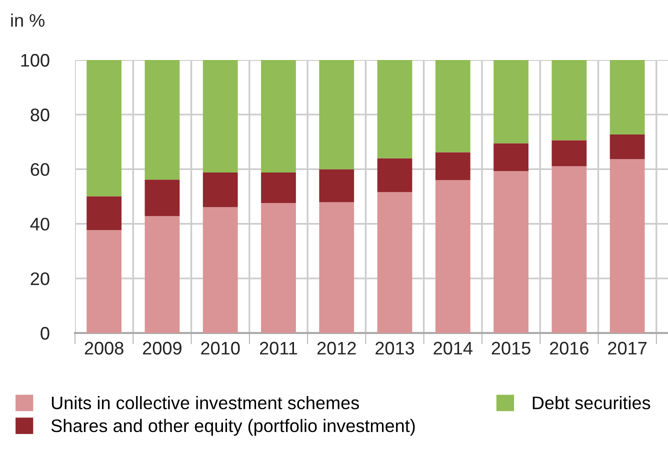 The width and height of the screenshot is (668, 452). Describe the element at coordinates (40, 224) in the screenshot. I see `y-tick-label: 40` at that location.